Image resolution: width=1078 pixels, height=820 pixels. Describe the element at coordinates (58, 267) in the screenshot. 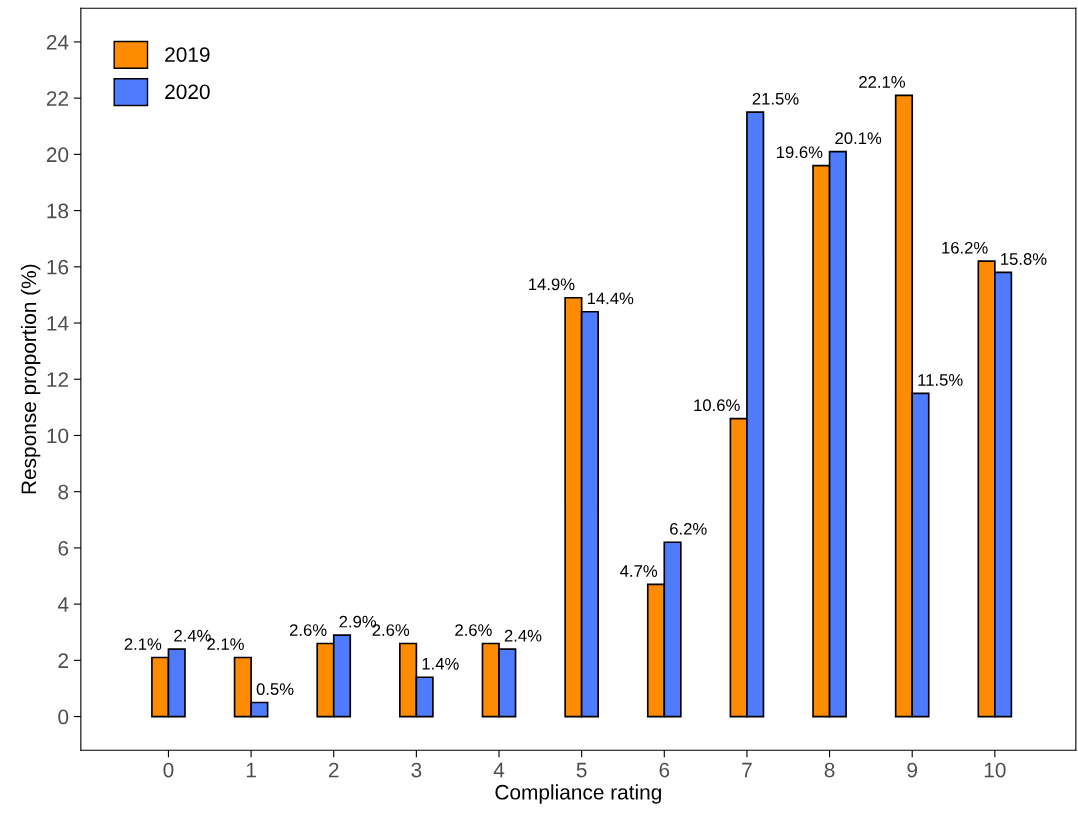

I see `y-tick-label: 16` at that location.